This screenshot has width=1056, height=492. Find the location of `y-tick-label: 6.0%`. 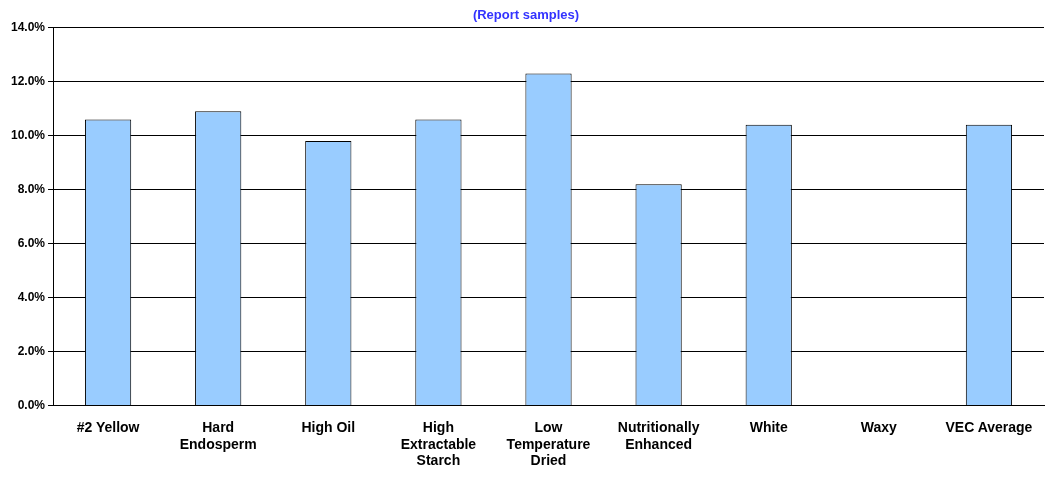

y-tick-label: 6.0% is located at coordinates (31, 242).